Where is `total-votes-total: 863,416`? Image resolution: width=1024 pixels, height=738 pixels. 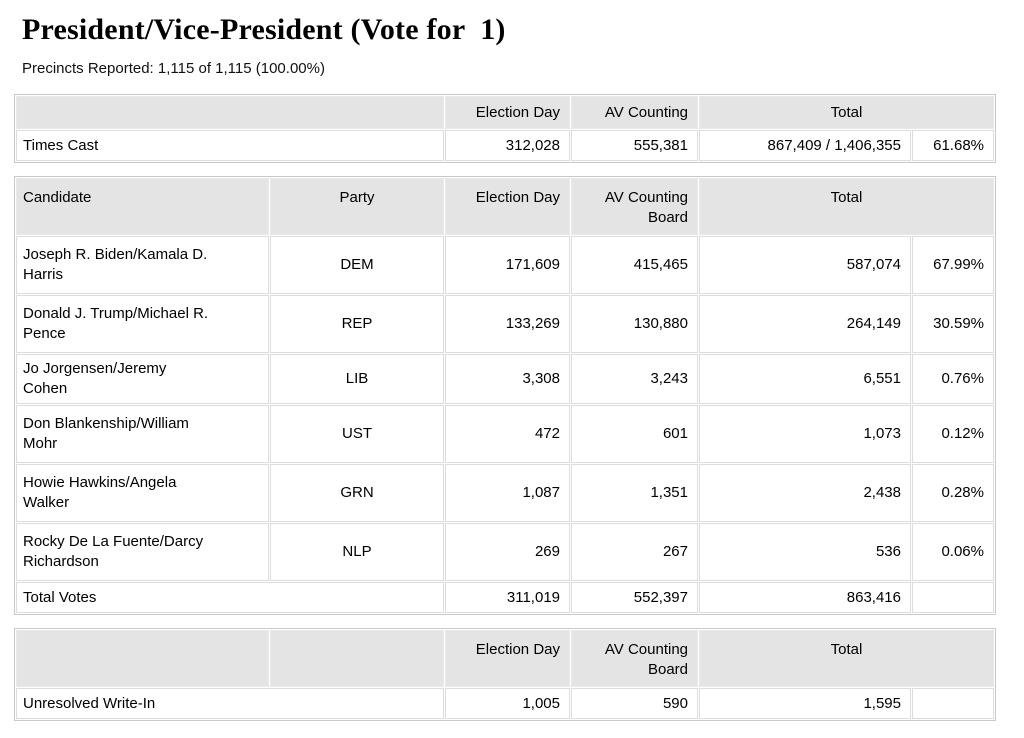 total-votes-total: 863,416 is located at coordinates (805, 597).